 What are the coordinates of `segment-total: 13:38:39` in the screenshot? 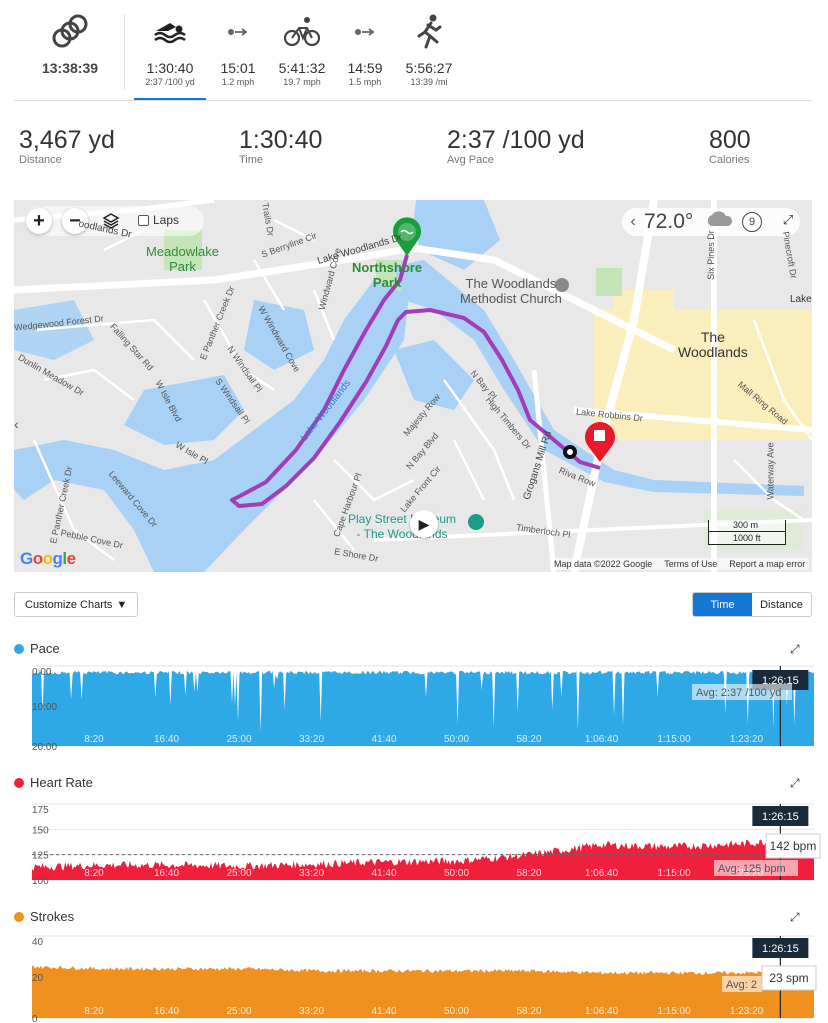 It's located at (70, 44).